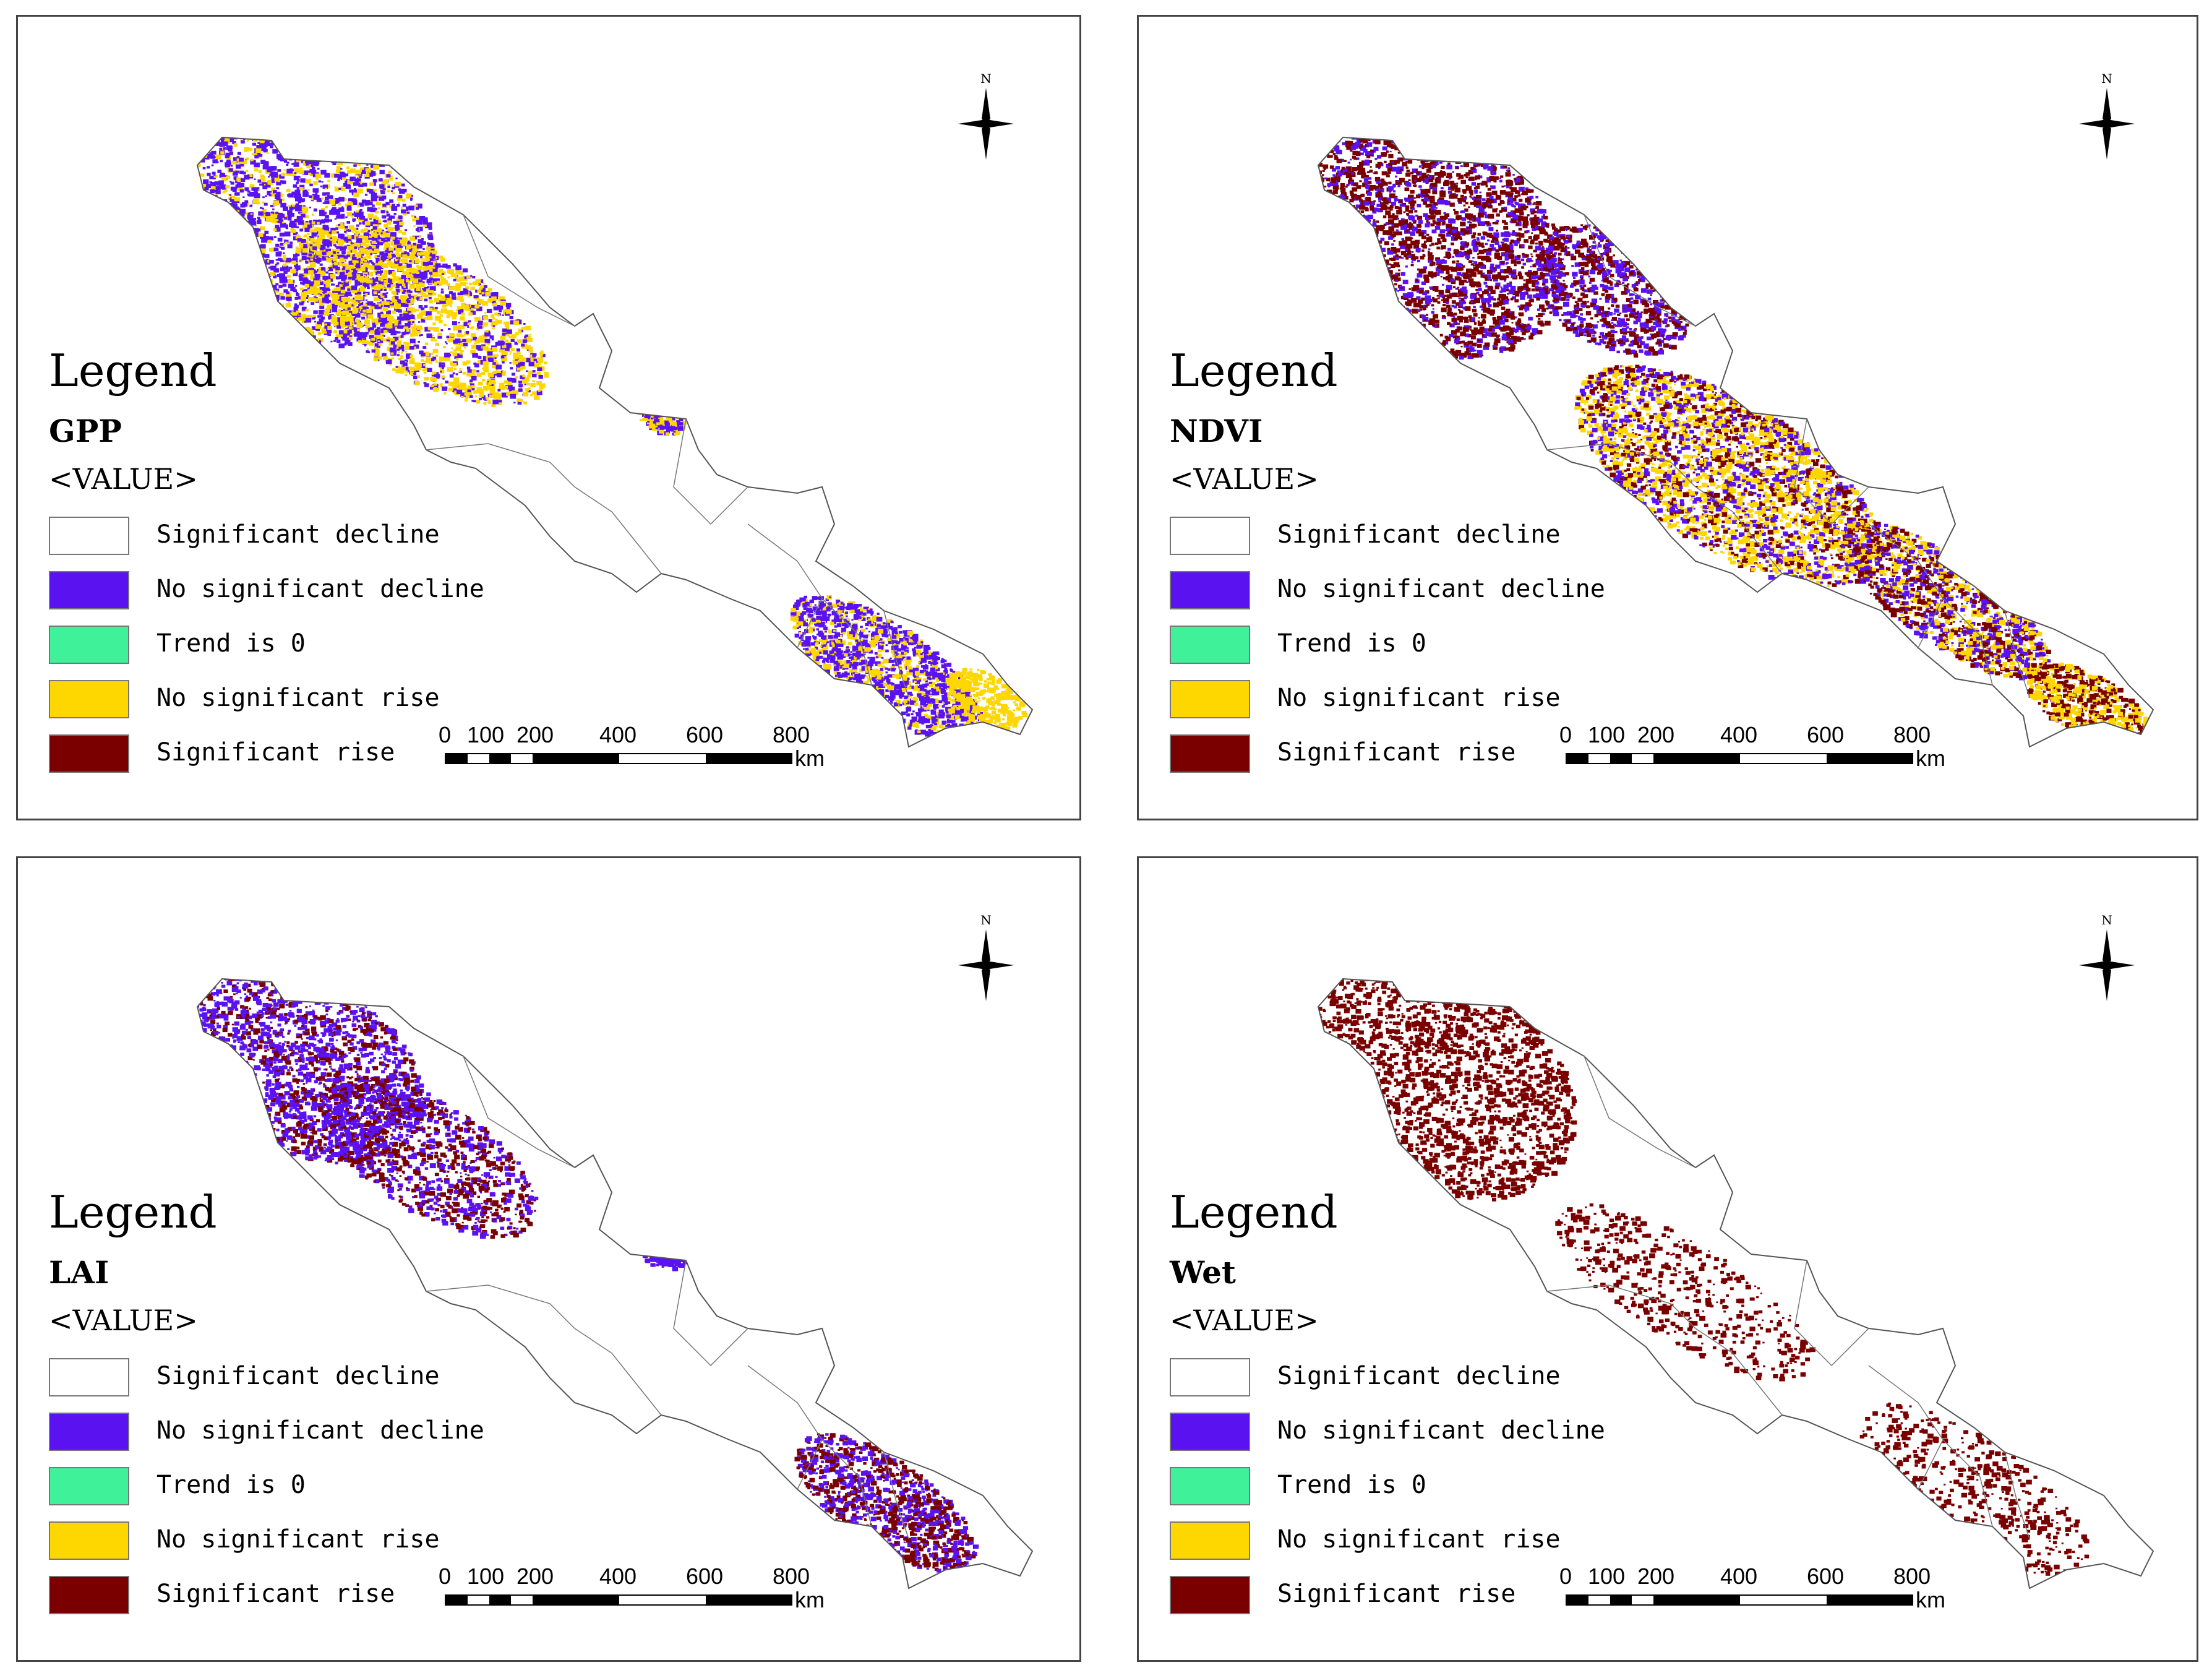 The image size is (2212, 1678). Describe the element at coordinates (298, 698) in the screenshot. I see `legend-item-label: No significant rise` at that location.